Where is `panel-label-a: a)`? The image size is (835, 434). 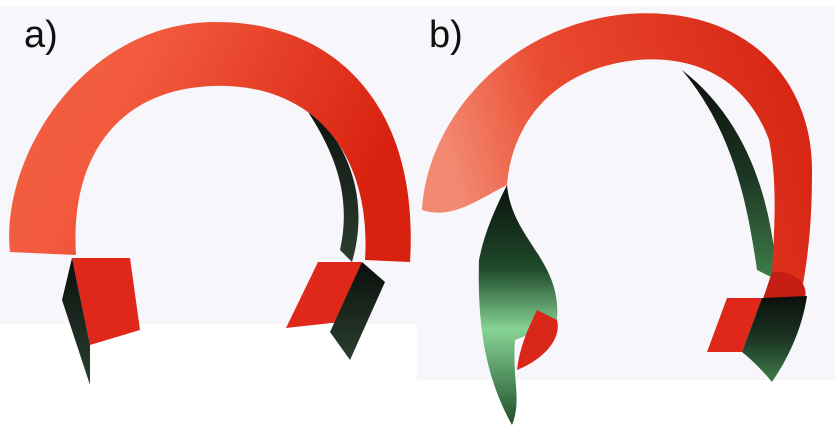
panel-label-a: a) is located at coordinates (41, 35).